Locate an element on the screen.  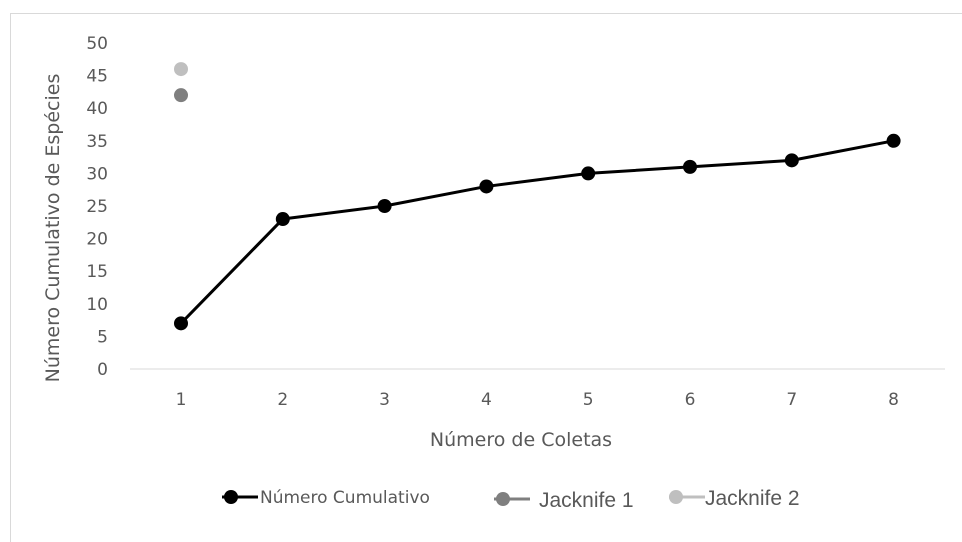
x-tick-label: 5 is located at coordinates (588, 400).